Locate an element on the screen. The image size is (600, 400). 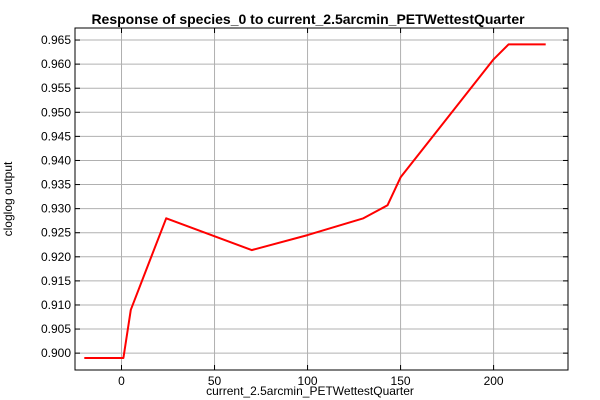
y-tick-label: 0.900 is located at coordinates (56, 353).